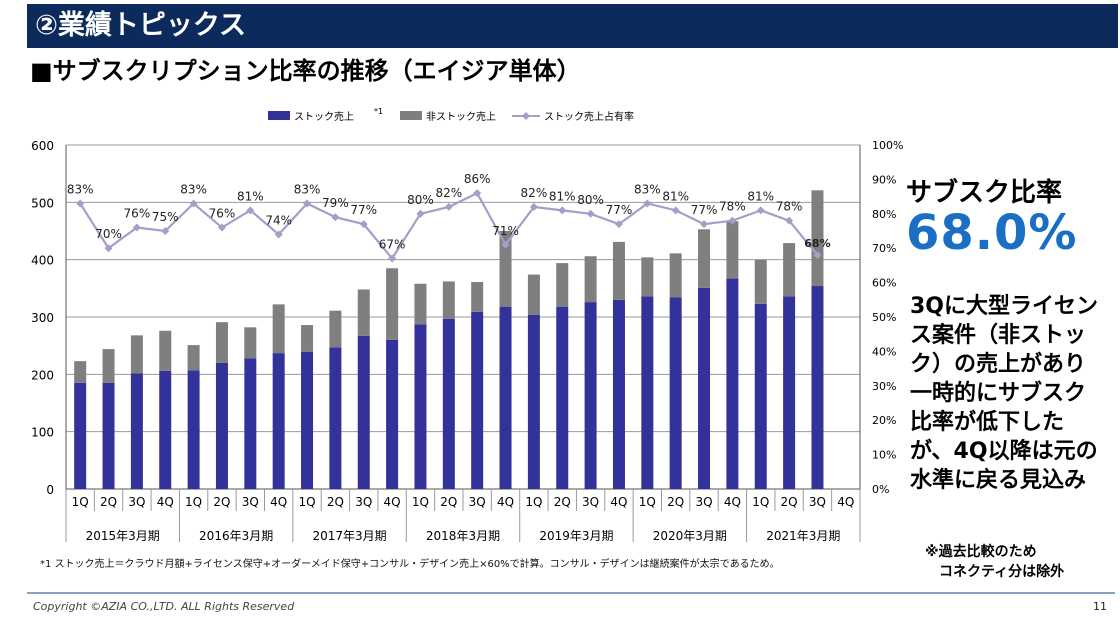 The image size is (1120, 621). What do you see at coordinates (534, 193) in the screenshot?
I see `ratio-data-label: 82%` at bounding box center [534, 193].